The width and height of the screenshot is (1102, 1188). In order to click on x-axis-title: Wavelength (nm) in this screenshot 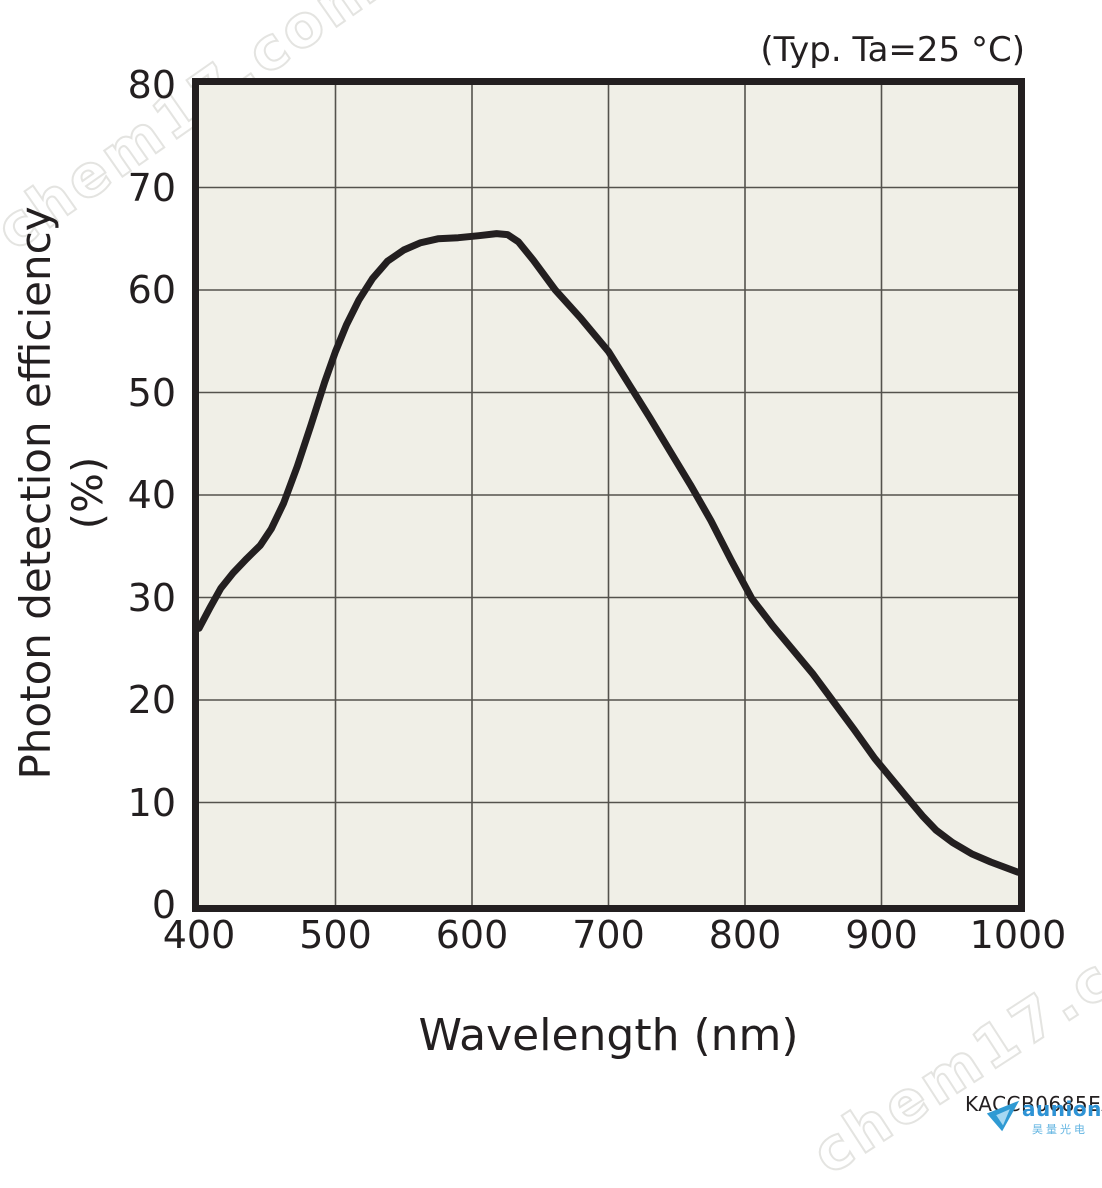, I will do `click(608, 1035)`.